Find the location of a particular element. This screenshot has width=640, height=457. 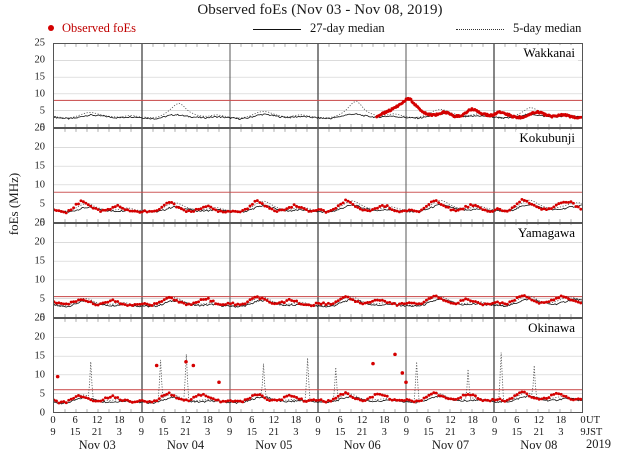

solid-line-icon is located at coordinates (277, 29).